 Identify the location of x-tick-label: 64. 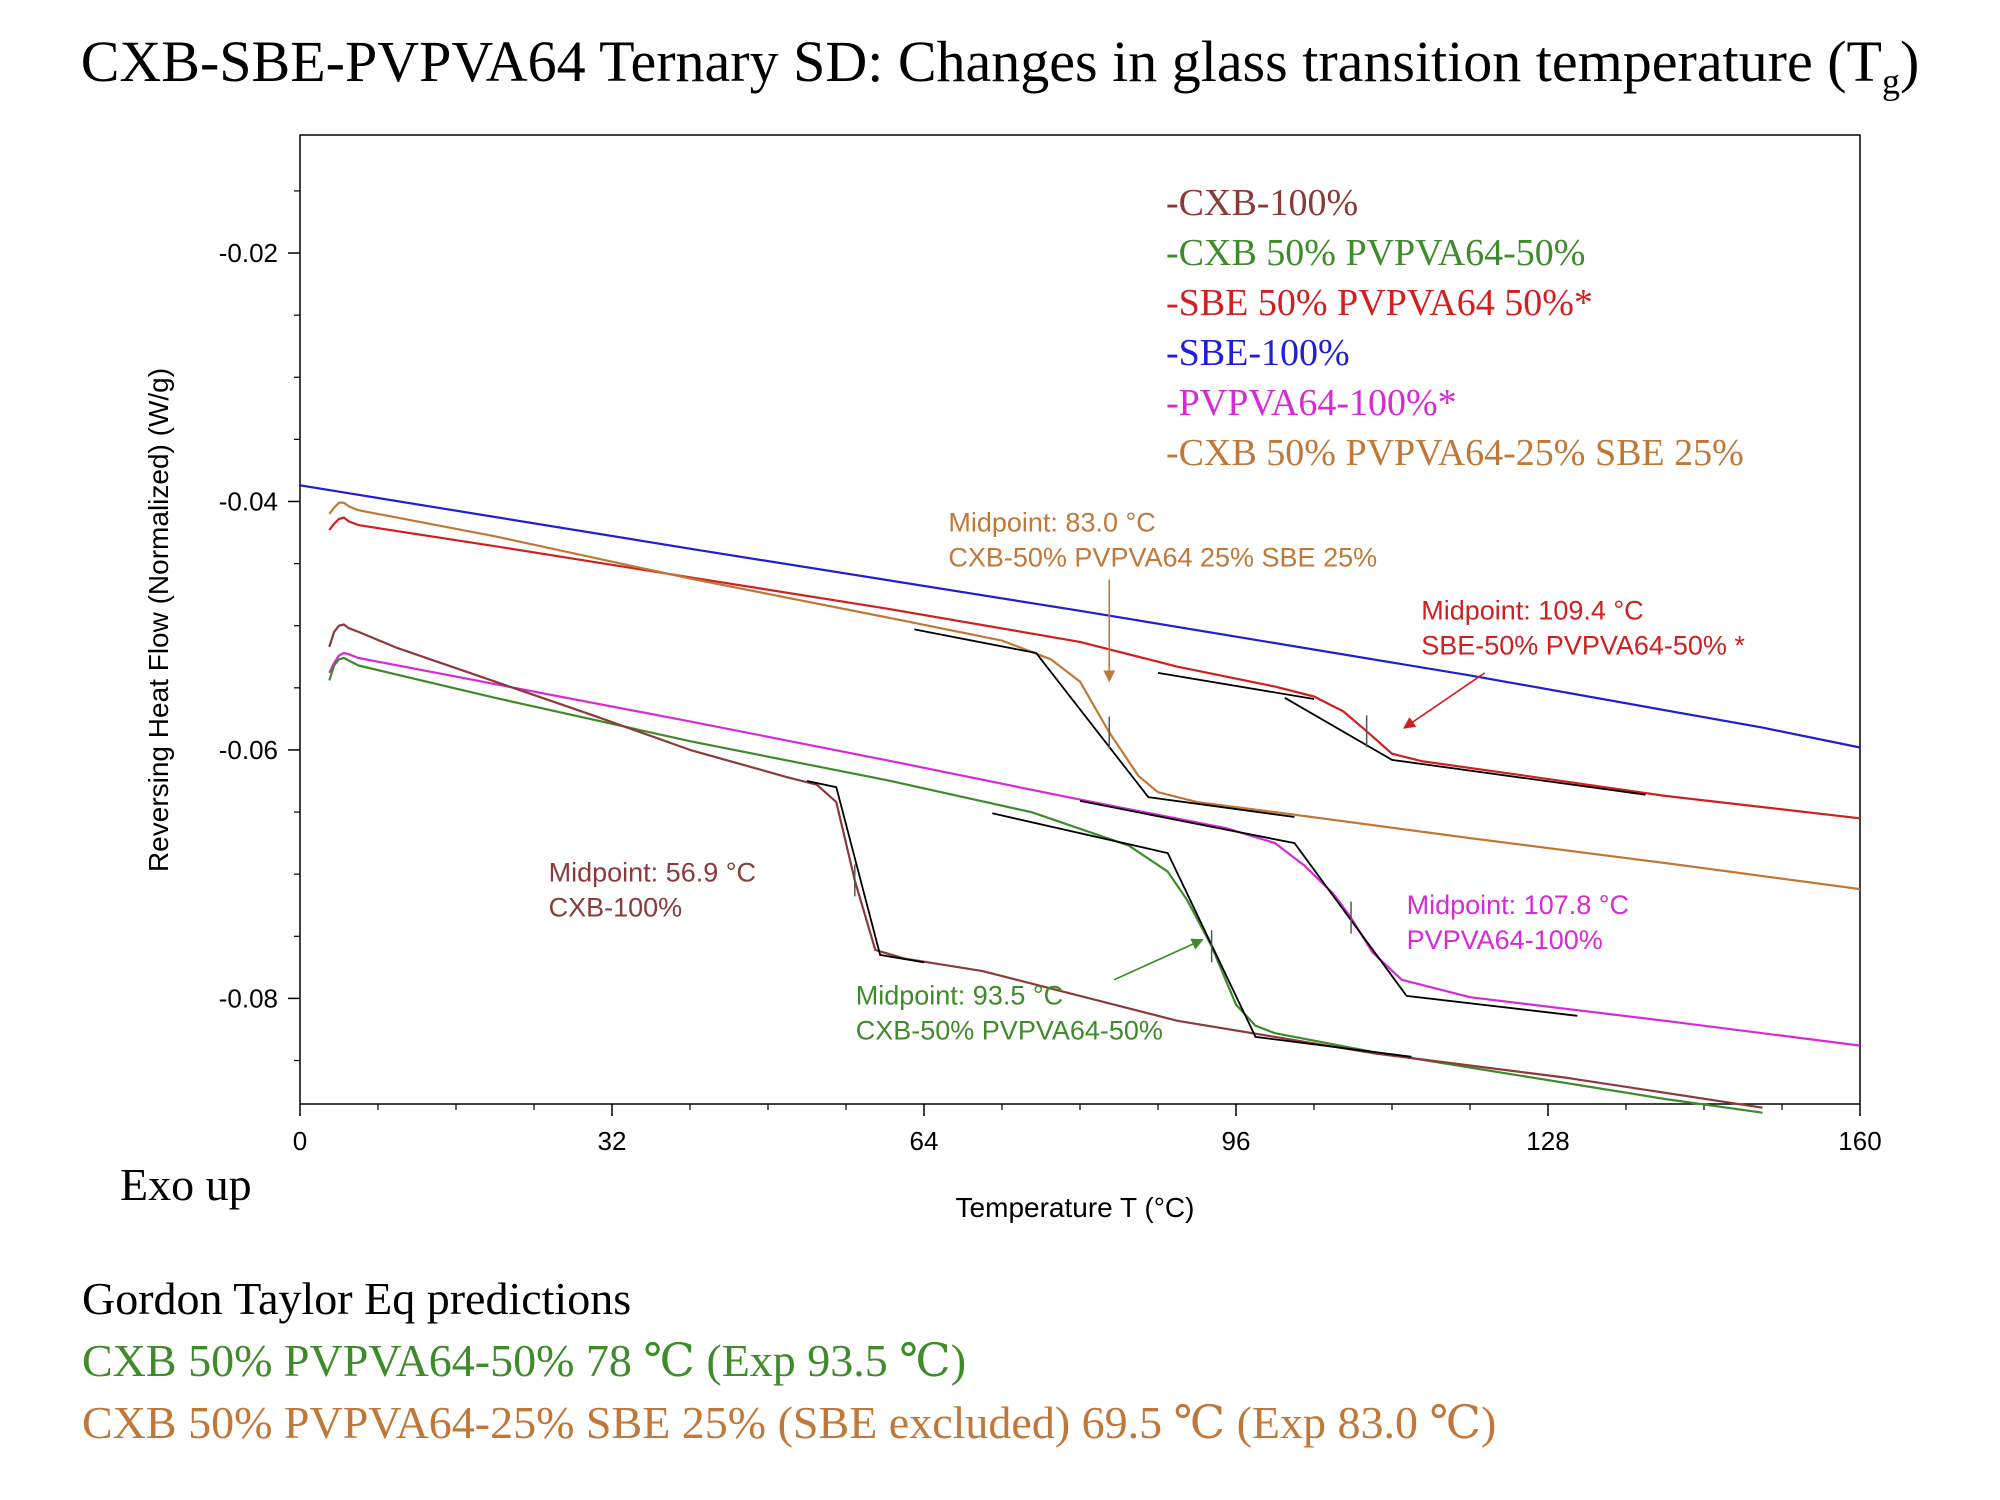
(924, 1141).